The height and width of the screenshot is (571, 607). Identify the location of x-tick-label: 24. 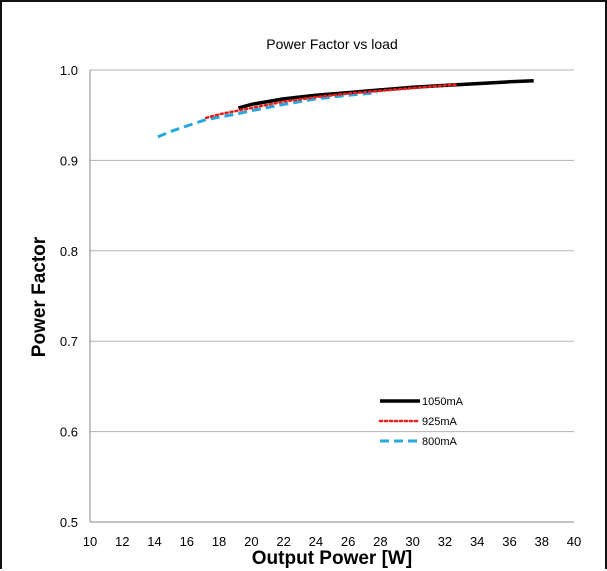
(316, 541).